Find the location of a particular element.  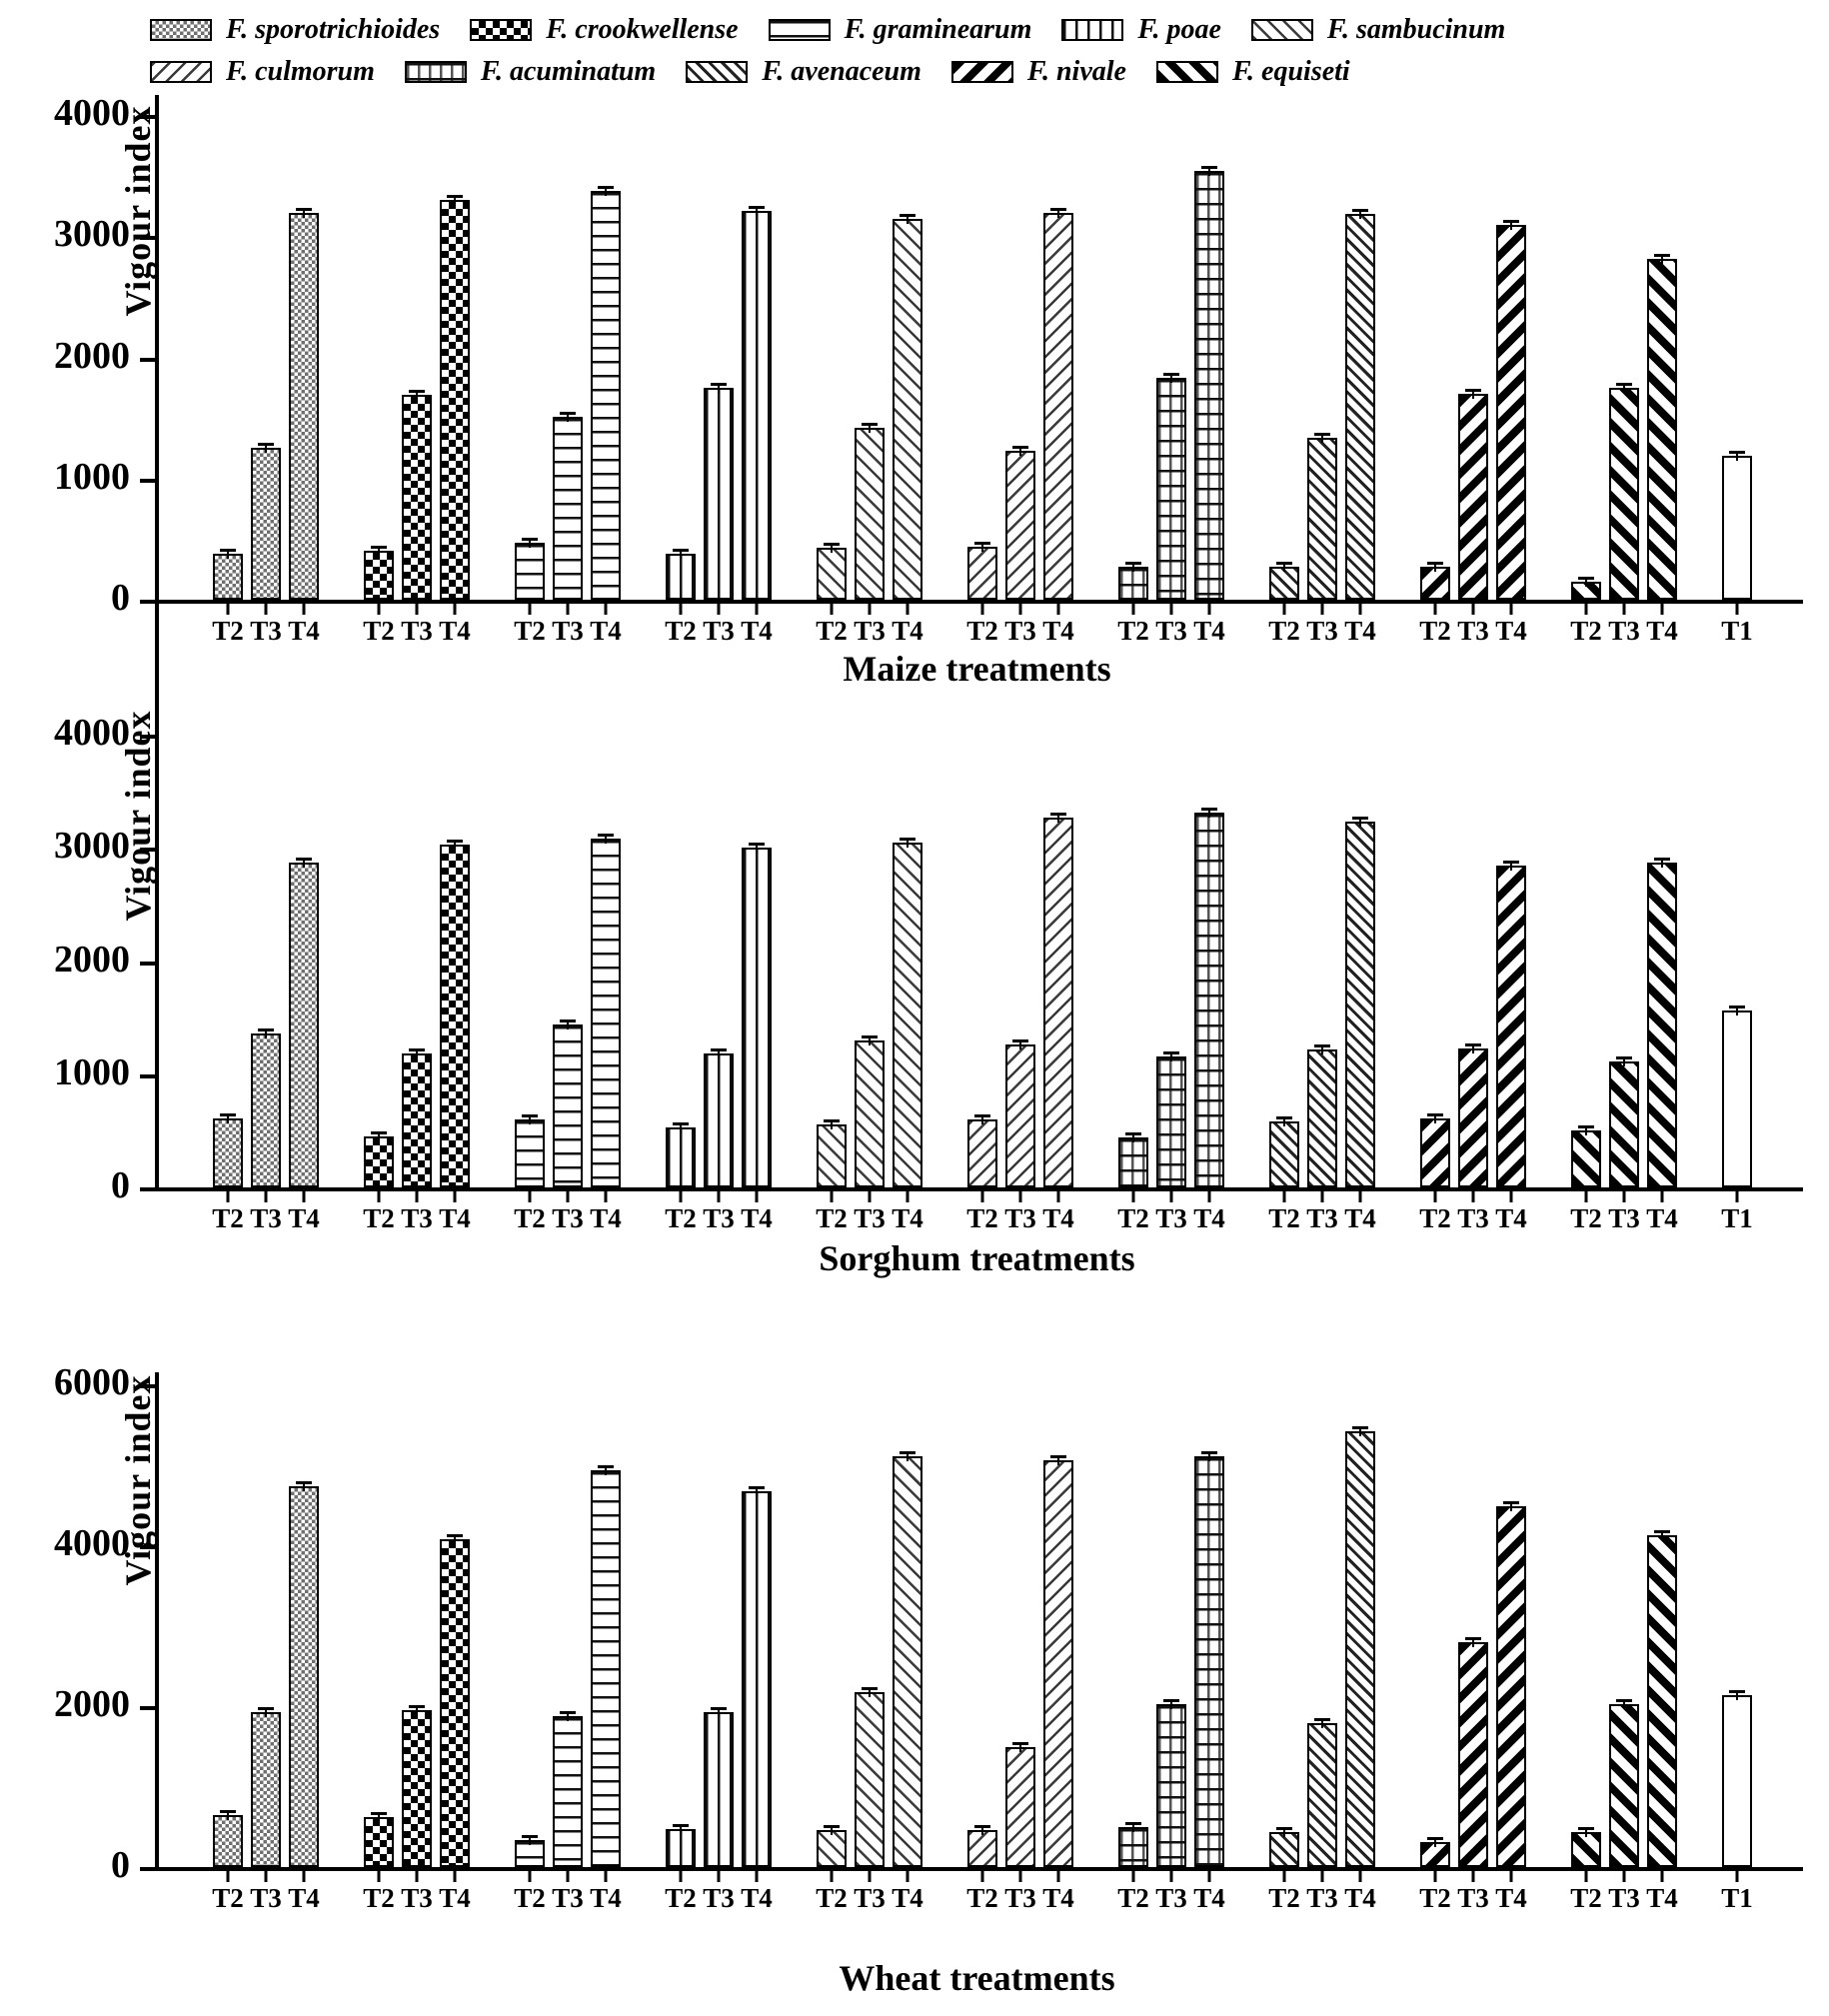

legend-label: F. sporotrichioides is located at coordinates (333, 30).